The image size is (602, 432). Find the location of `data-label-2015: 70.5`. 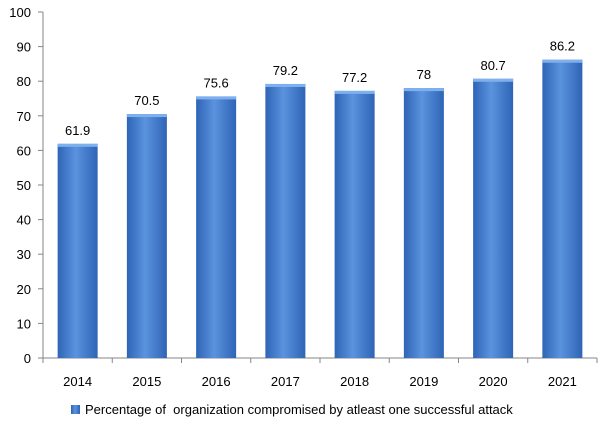

data-label-2015: 70.5 is located at coordinates (146, 100).